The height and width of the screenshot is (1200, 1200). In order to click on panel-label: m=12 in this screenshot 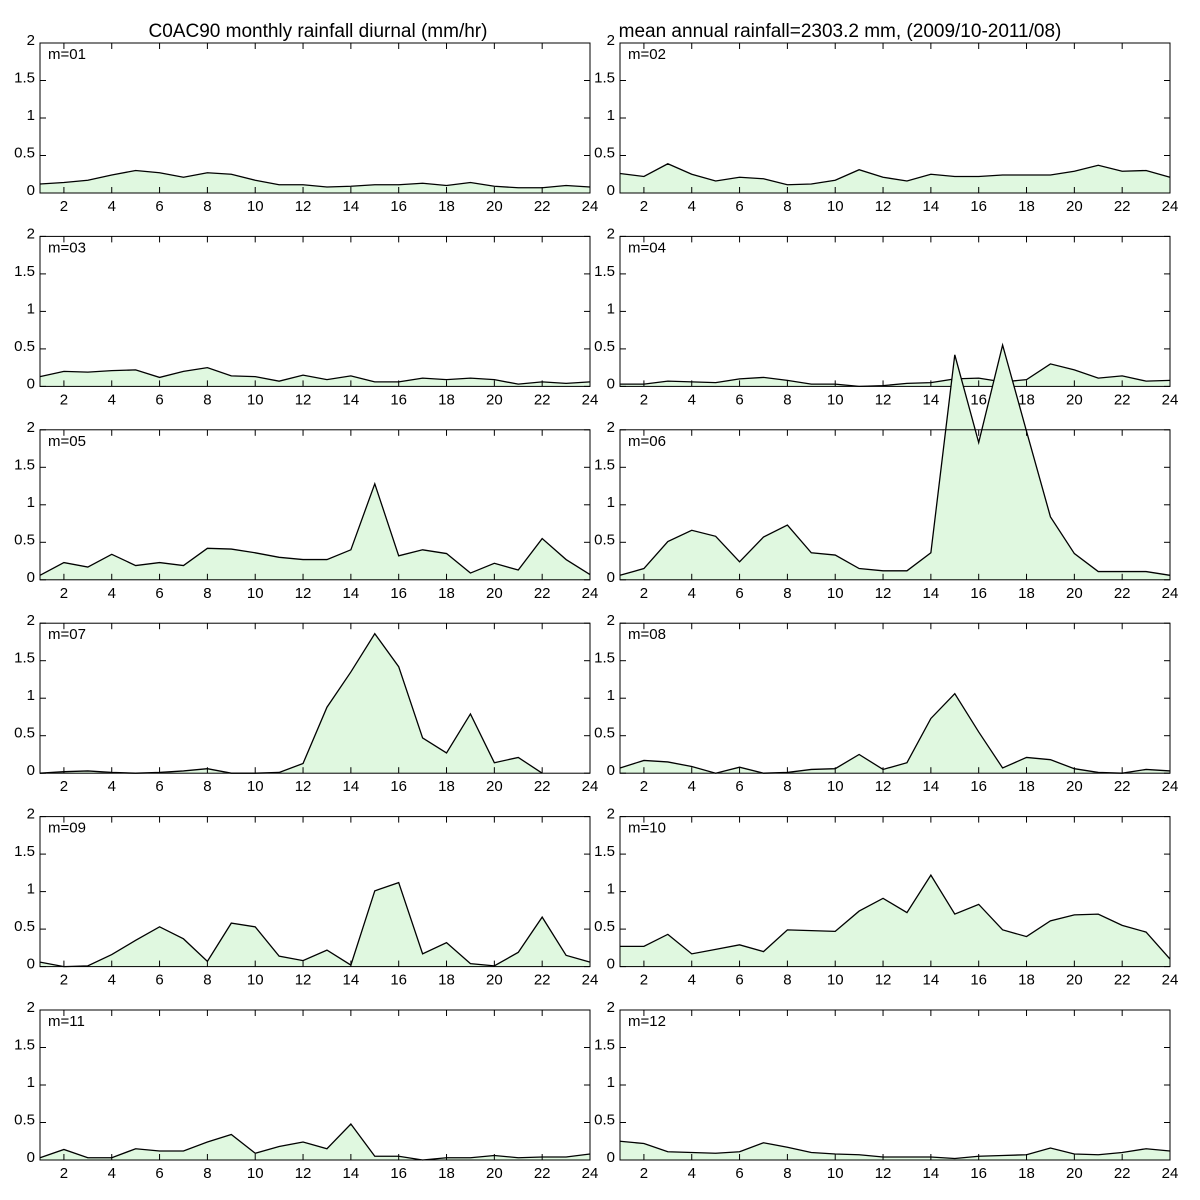, I will do `click(647, 1021)`.